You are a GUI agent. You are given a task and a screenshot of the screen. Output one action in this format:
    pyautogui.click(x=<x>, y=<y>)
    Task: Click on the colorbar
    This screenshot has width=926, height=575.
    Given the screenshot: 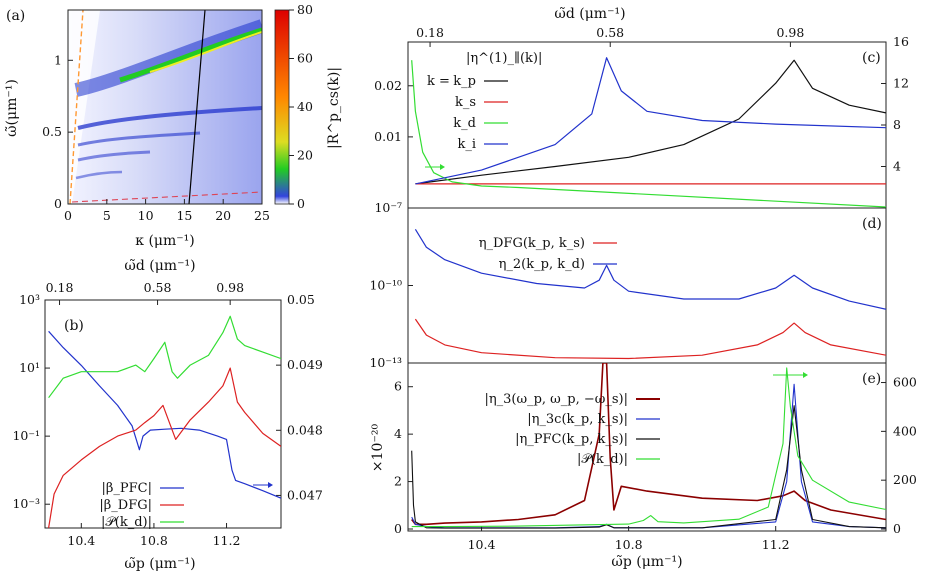 What is the action you would take?
    pyautogui.click(x=282, y=107)
    